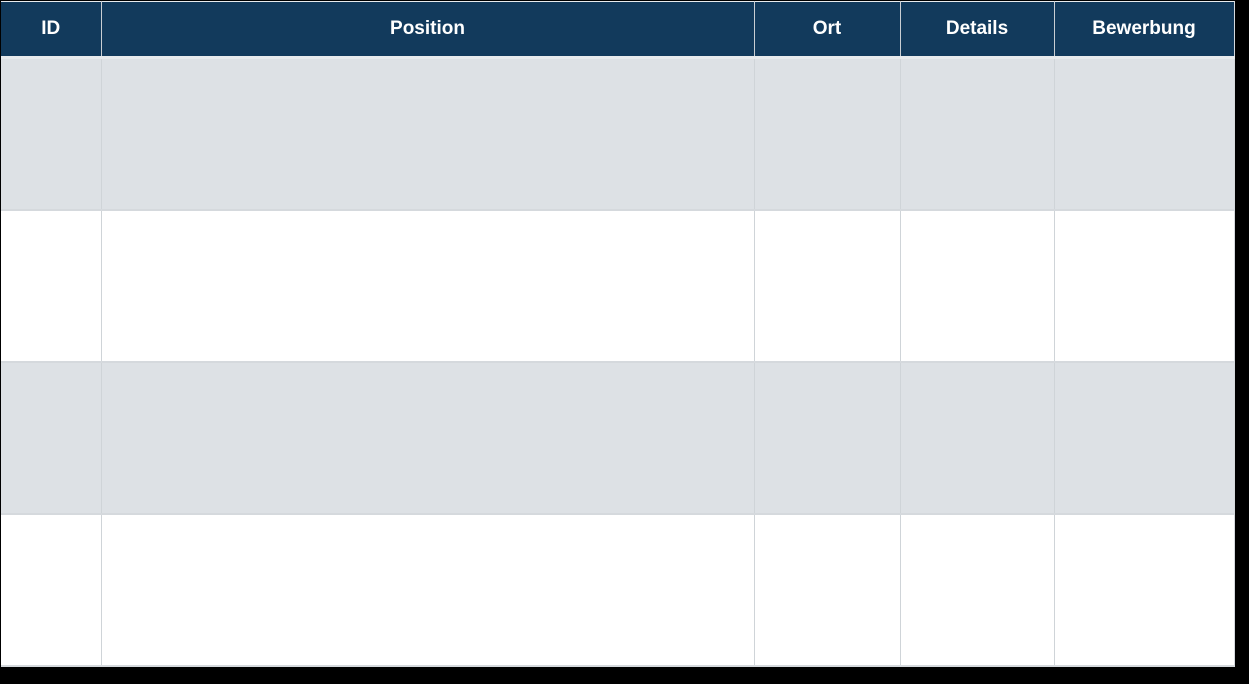  I want to click on table-header-row: ID Position Ort Details Bewerbung, so click(617, 30).